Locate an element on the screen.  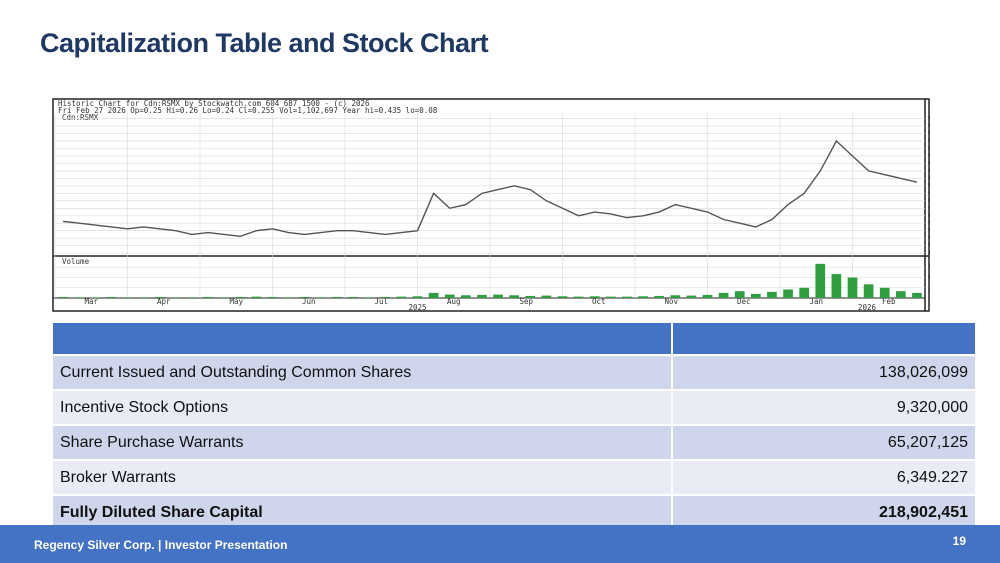
series-name: Cdn:RSMX is located at coordinates (80, 117).